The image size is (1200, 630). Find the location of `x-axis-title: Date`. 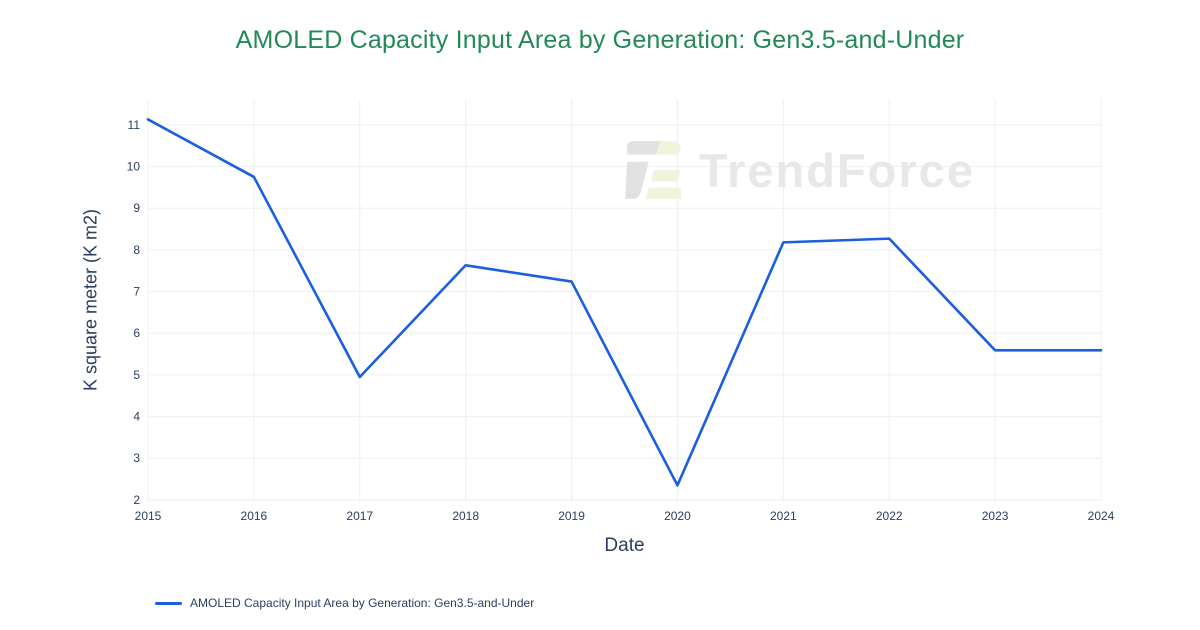

x-axis-title: Date is located at coordinates (624, 545).